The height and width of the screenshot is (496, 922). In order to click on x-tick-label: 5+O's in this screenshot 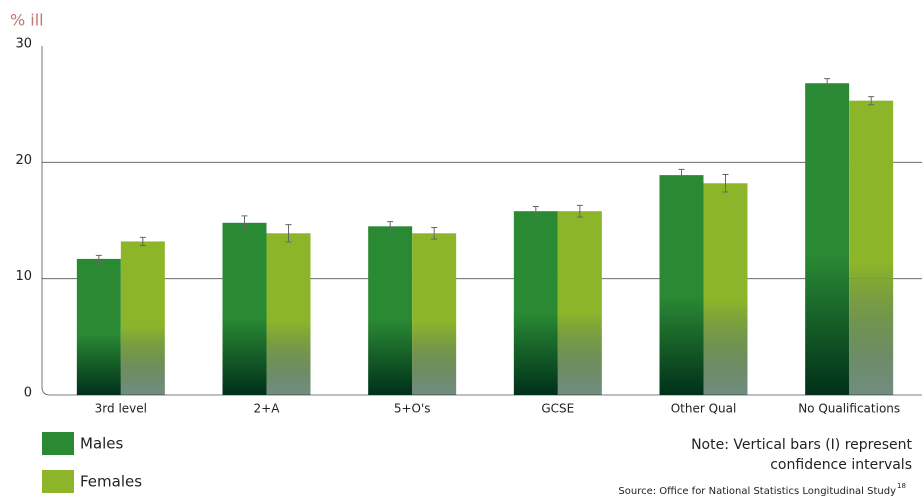, I will do `click(412, 409)`.